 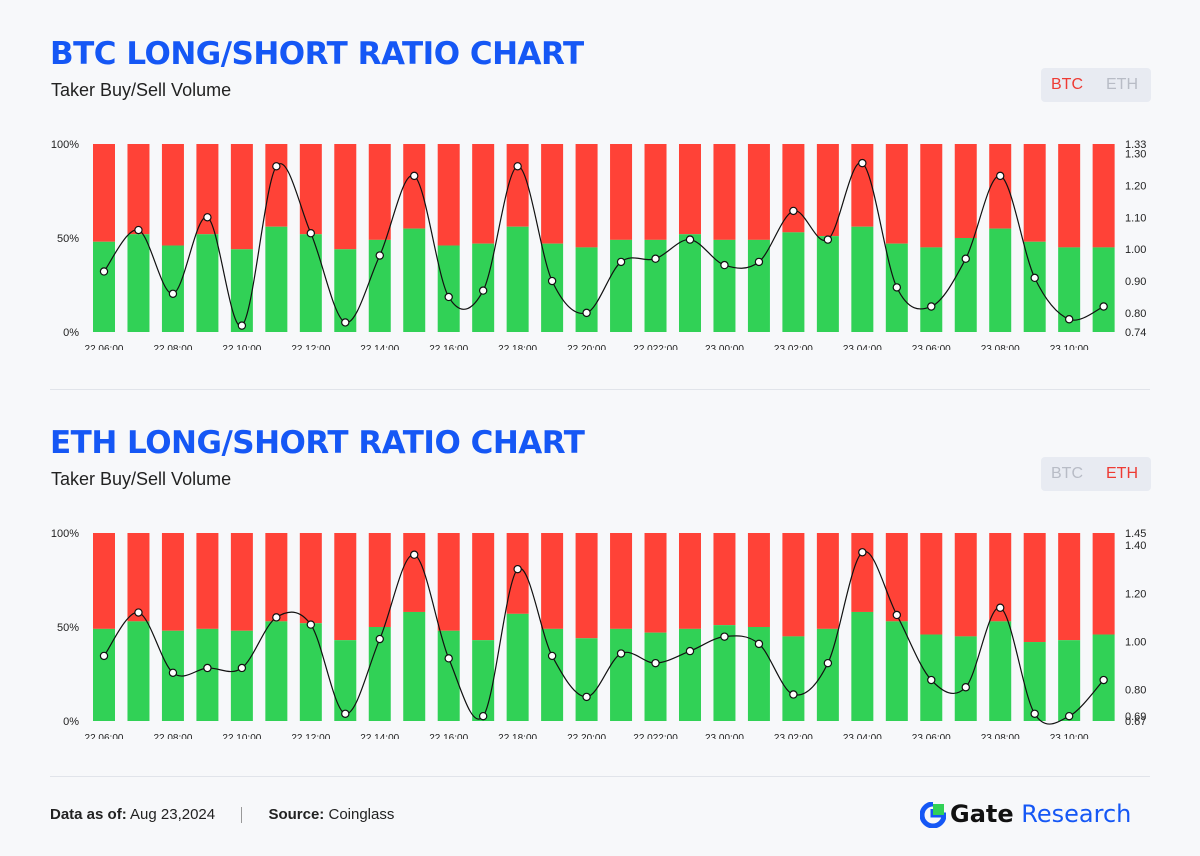 I want to click on asset-toggle: BTC ETH, so click(x=1096, y=474).